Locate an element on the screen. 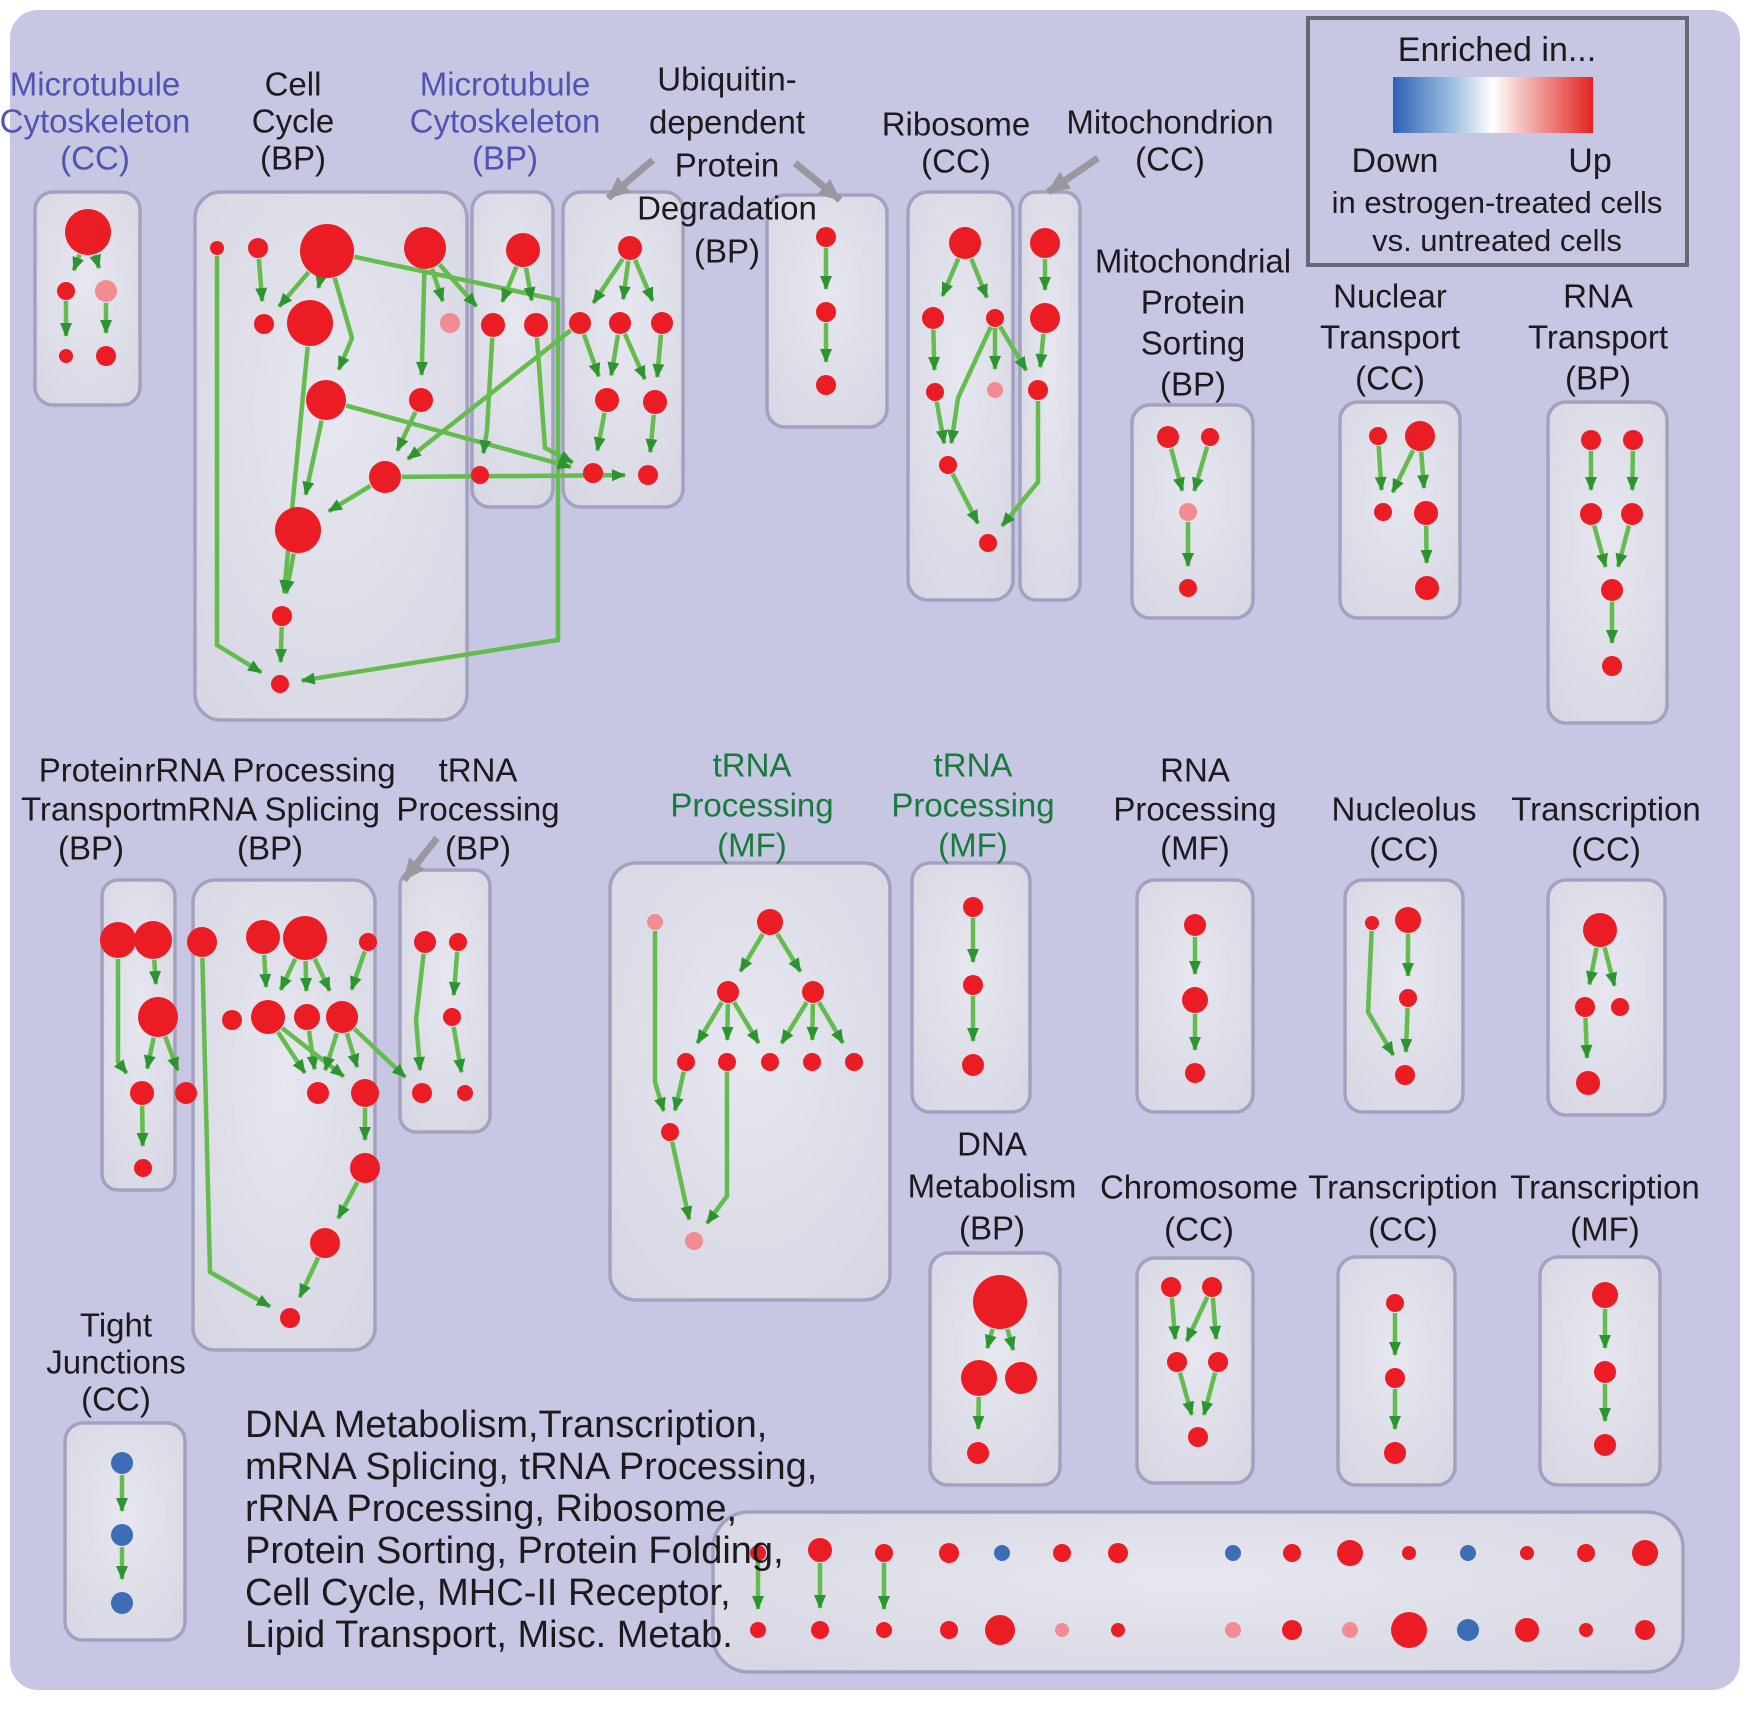 The height and width of the screenshot is (1715, 1750). label-rna-processing-mf: Processing is located at coordinates (1194, 809).